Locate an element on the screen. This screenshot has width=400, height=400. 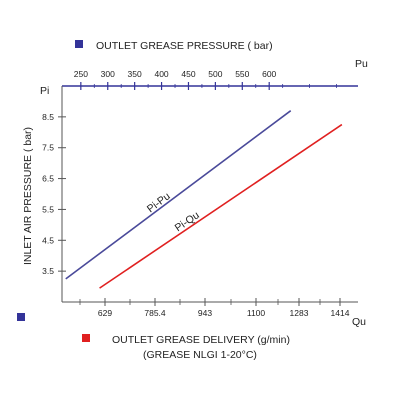
top-tick-label: 350 is located at coordinates (135, 74).